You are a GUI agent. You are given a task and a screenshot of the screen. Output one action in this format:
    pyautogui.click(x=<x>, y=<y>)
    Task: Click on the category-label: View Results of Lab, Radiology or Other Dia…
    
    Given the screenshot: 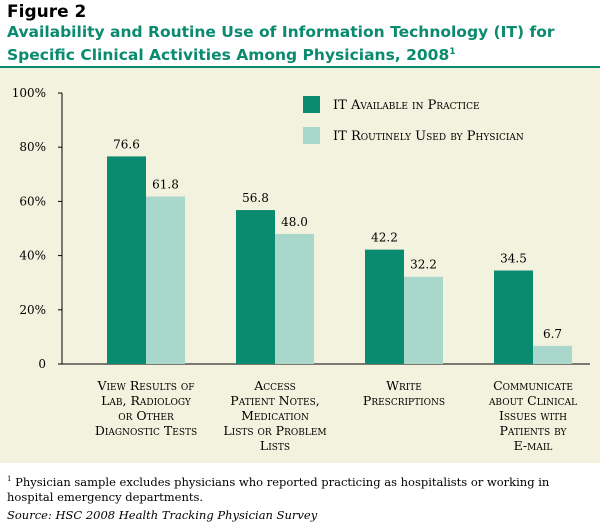 What is the action you would take?
    pyautogui.click(x=146, y=408)
    